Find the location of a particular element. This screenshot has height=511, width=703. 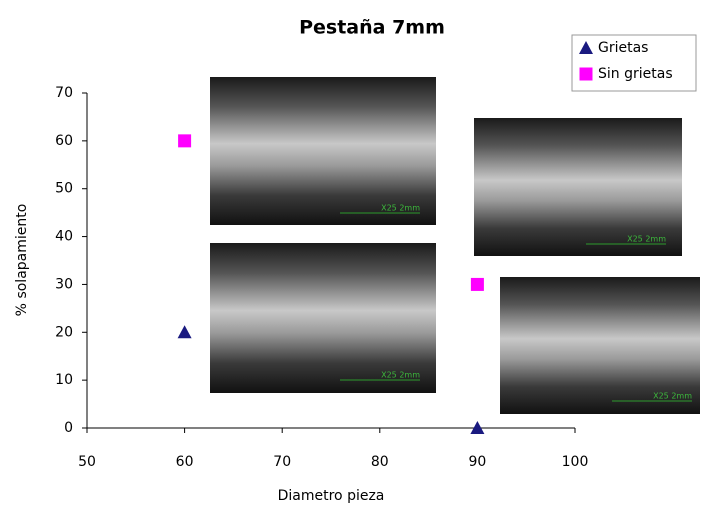

y-axis-label: % solapamiento is located at coordinates (22, 260).